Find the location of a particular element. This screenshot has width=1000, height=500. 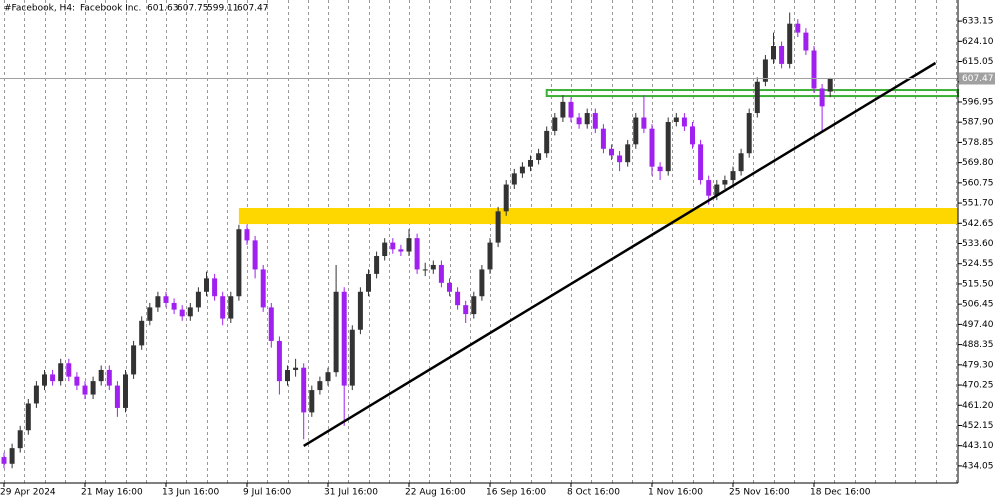

x-tick-label: 29 Apr 2024 is located at coordinates (28, 493).